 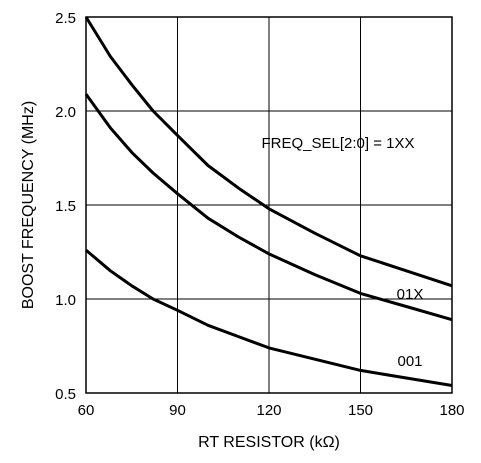 I want to click on y-tick-labels: 0.5 1.0 1.5 2.0 2.5, so click(x=65, y=206).